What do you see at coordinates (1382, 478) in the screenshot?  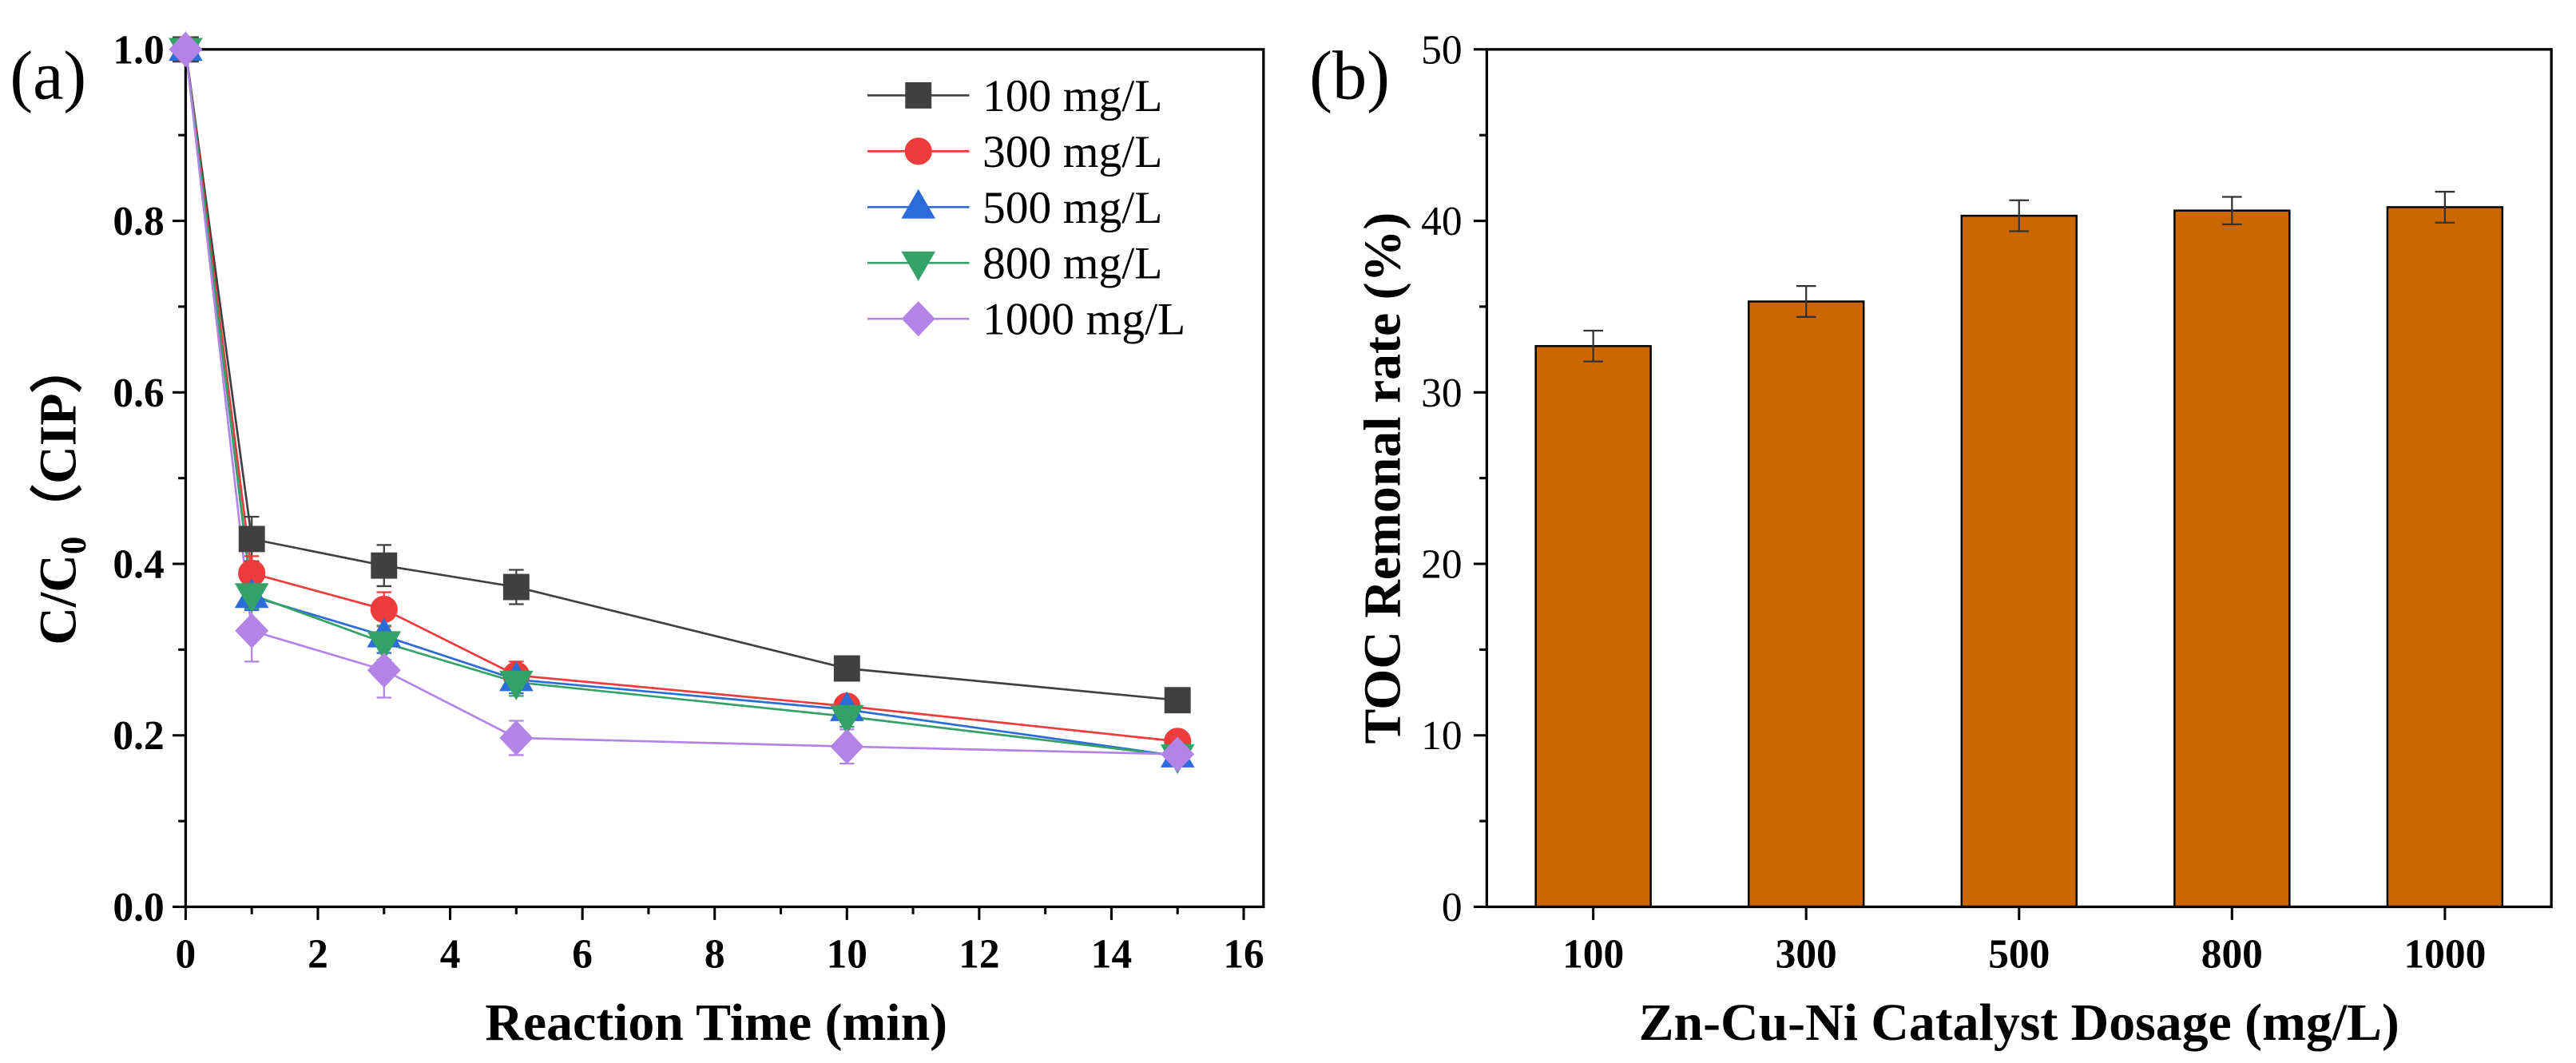 I see `panel-b-y-axis-title: TOC Remonal rate (%)` at bounding box center [1382, 478].